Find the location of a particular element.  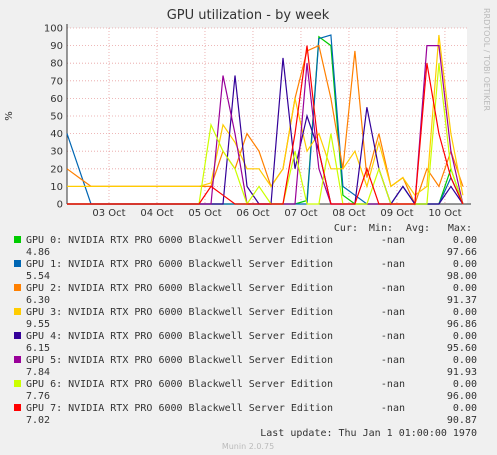

x-tick-label: 04 Oct is located at coordinates (156, 213).